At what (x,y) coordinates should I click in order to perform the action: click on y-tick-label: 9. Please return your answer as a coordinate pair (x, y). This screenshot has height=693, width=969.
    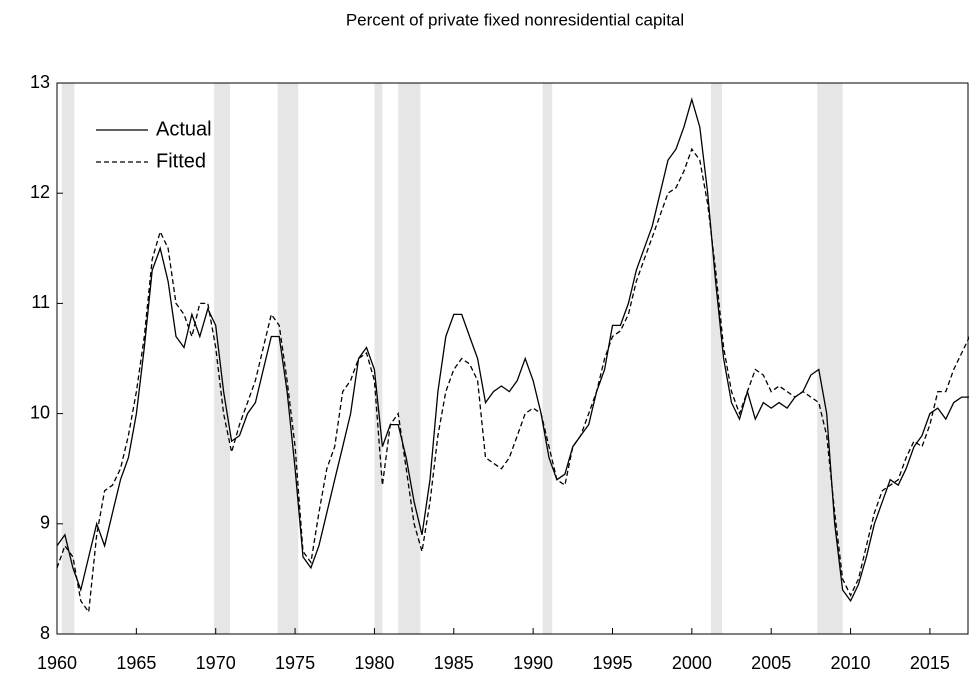
    Looking at the image, I should click on (45, 523).